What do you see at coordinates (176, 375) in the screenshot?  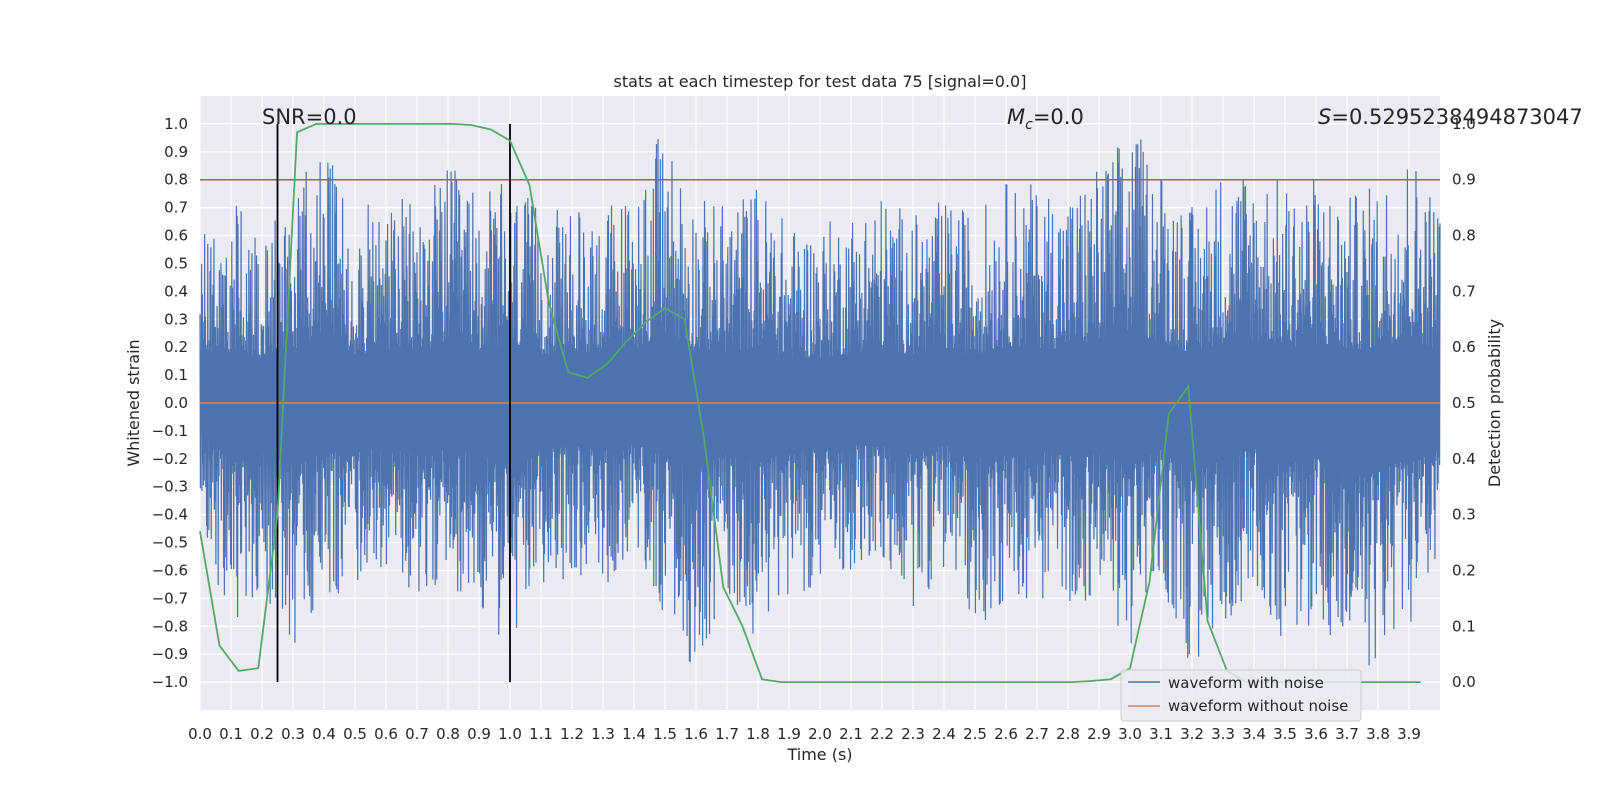 I see `y-left-tick-label: 0.1` at bounding box center [176, 375].